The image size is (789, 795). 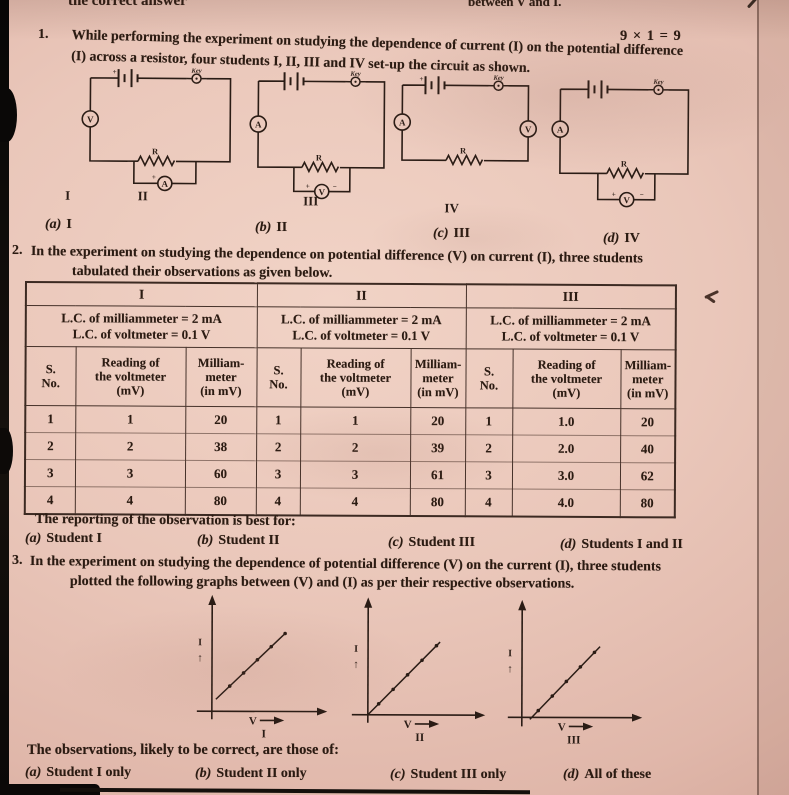 What do you see at coordinates (651, 36) in the screenshot?
I see `marks-scheme: 9 × 1 = 9` at bounding box center [651, 36].